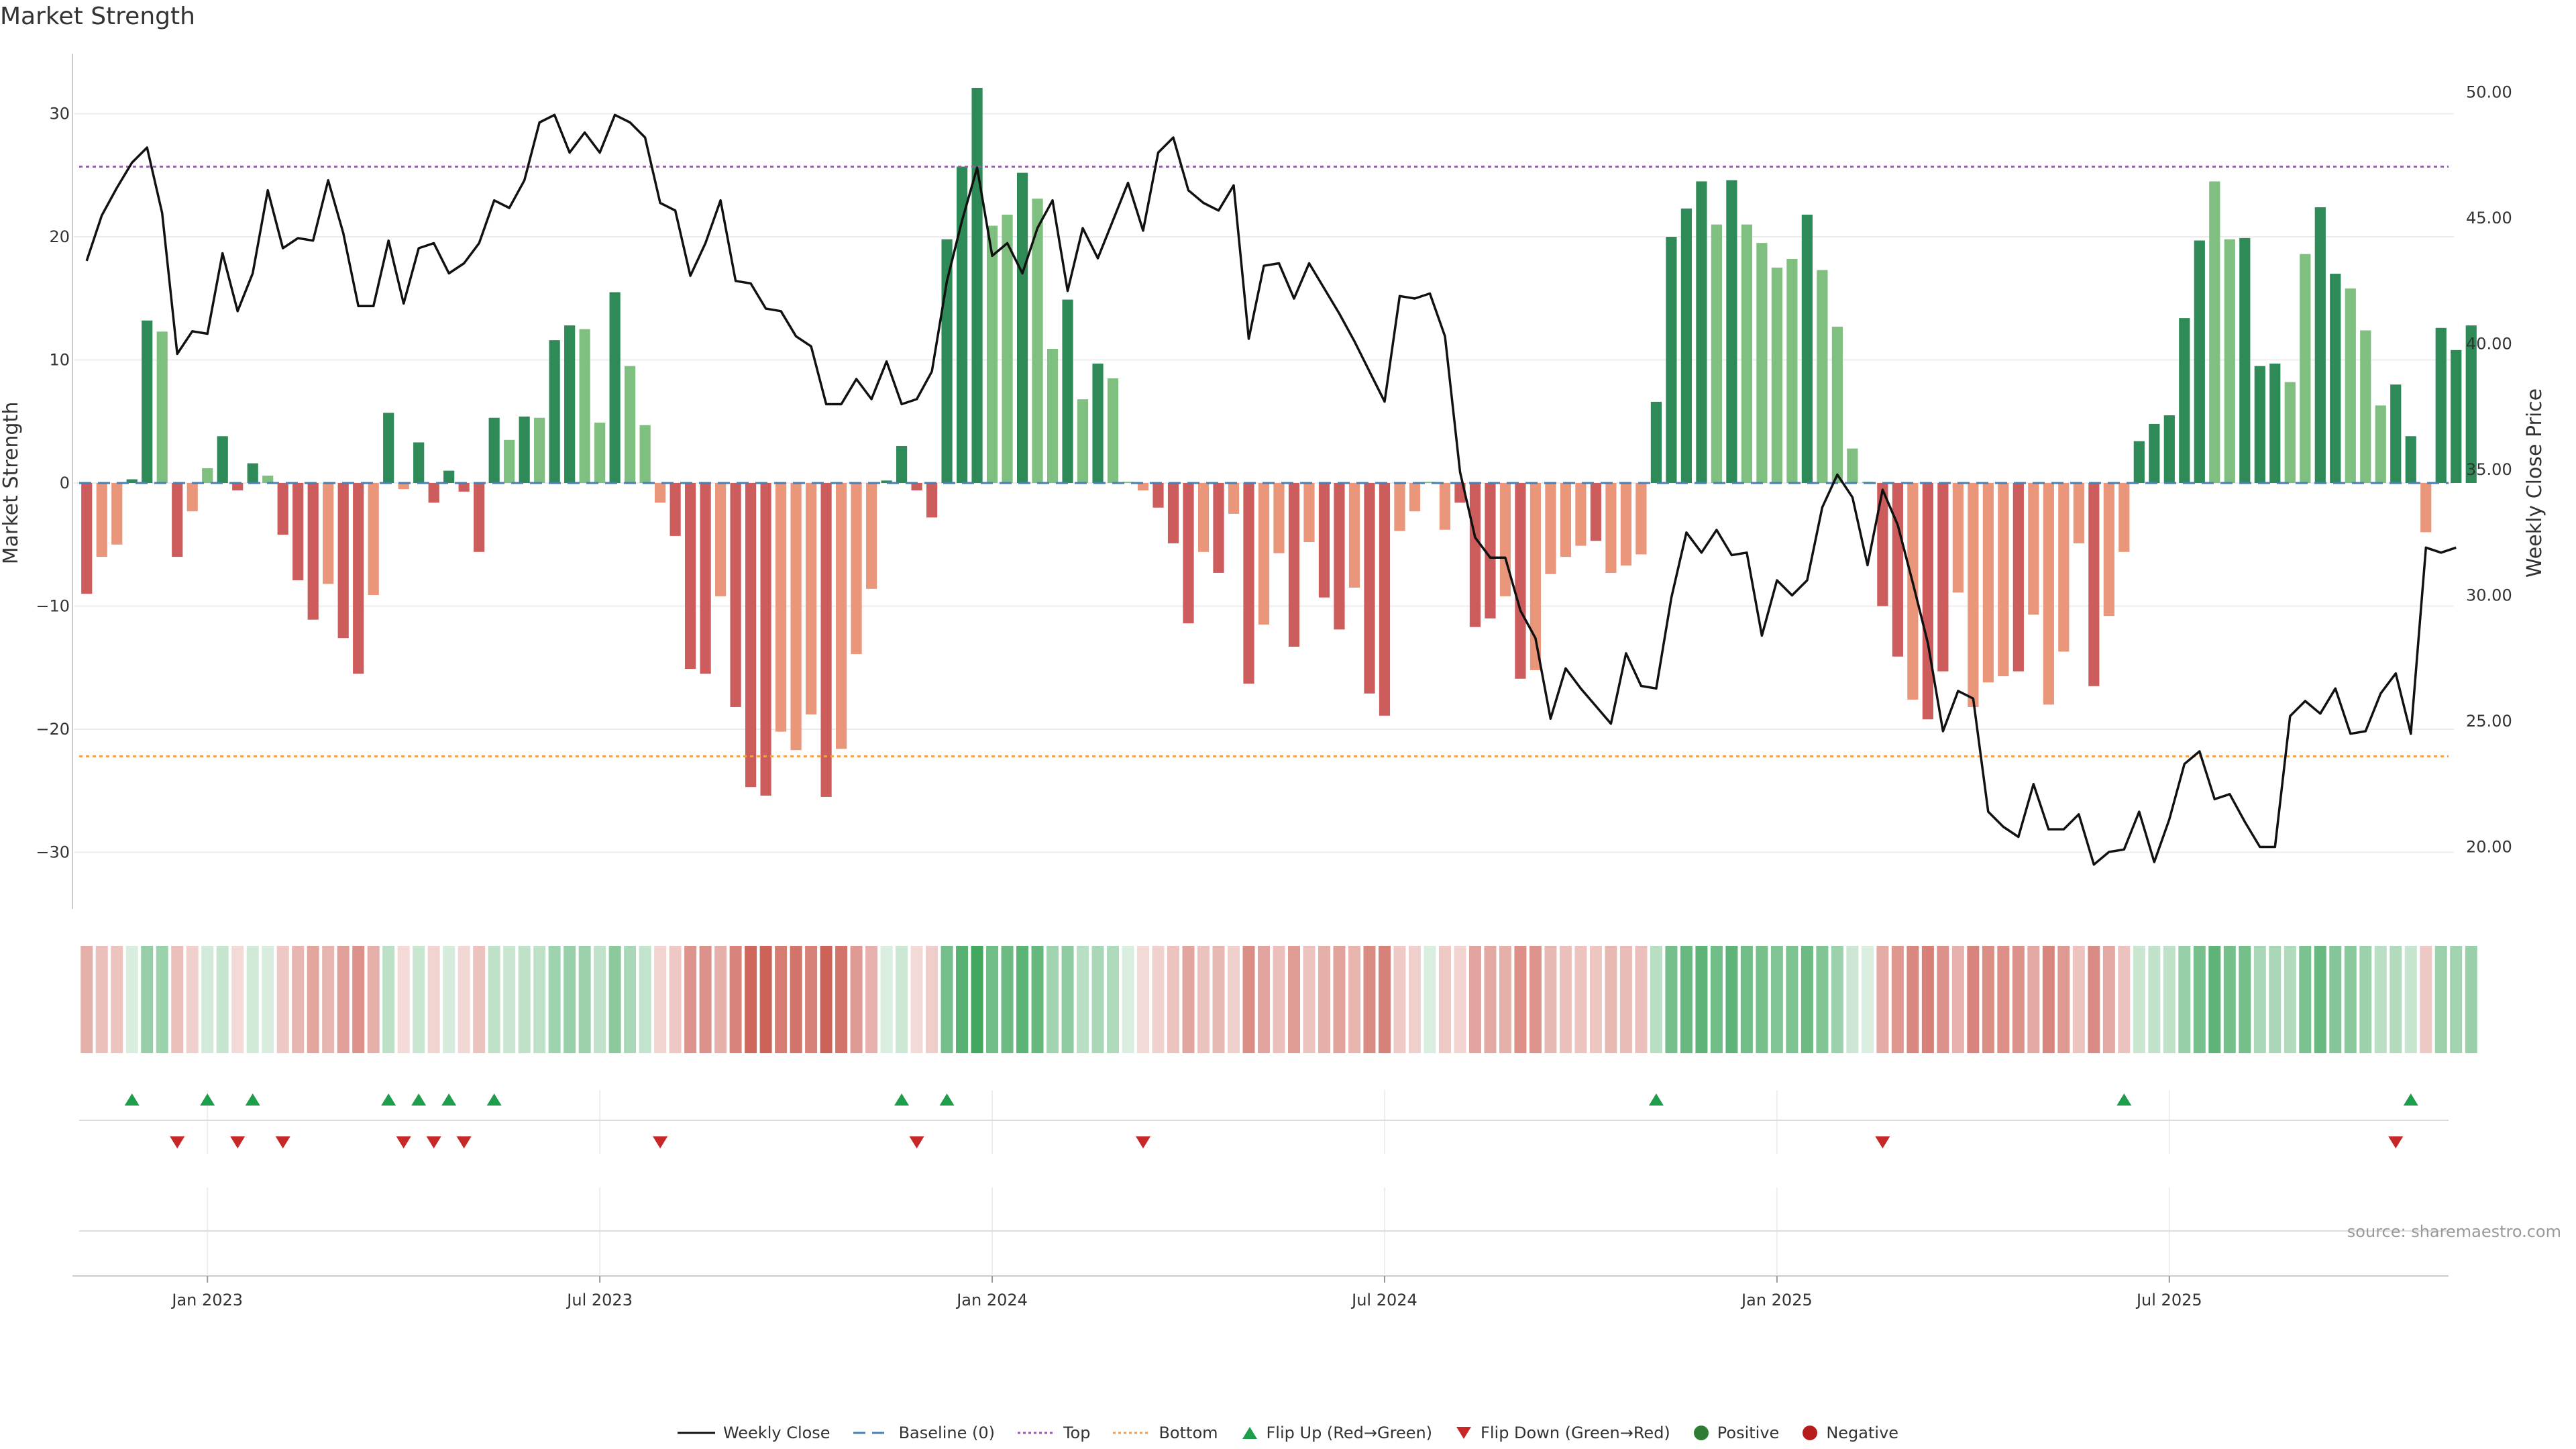 This screenshot has width=2576, height=1449. Describe the element at coordinates (696, 1433) in the screenshot. I see `line-swatch-icon` at that location.